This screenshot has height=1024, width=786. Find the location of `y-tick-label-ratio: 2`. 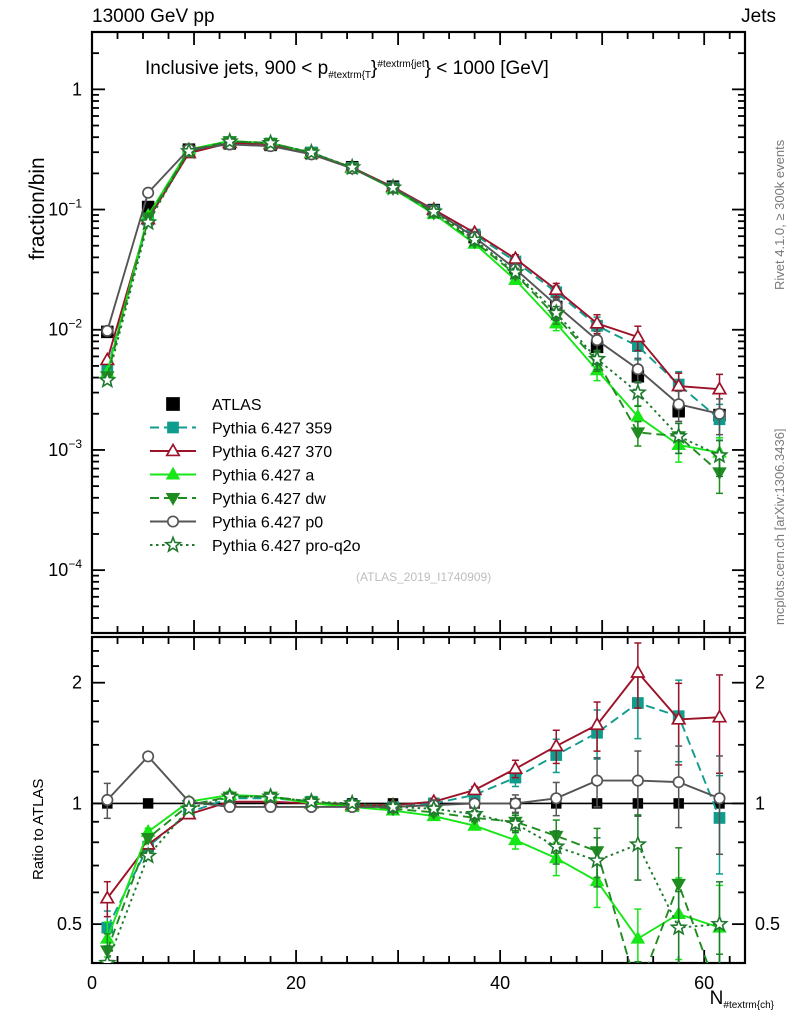

y-tick-label-ratio: 2 is located at coordinates (77, 683).